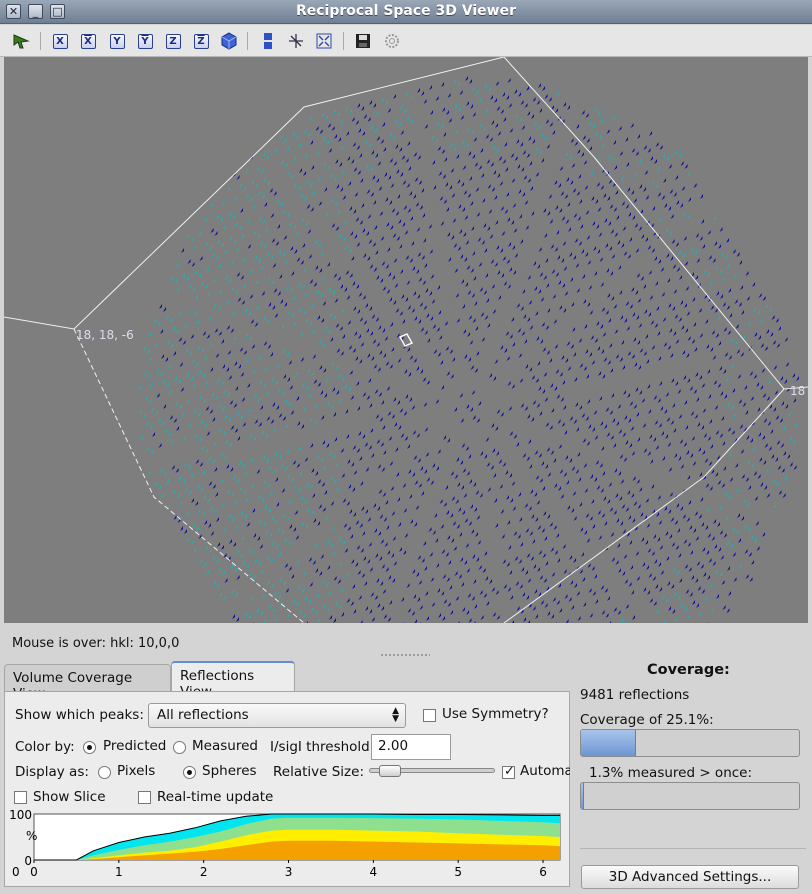 The height and width of the screenshot is (894, 812). Describe the element at coordinates (204, 872) in the screenshot. I see `x-tick-label: 2` at that location.